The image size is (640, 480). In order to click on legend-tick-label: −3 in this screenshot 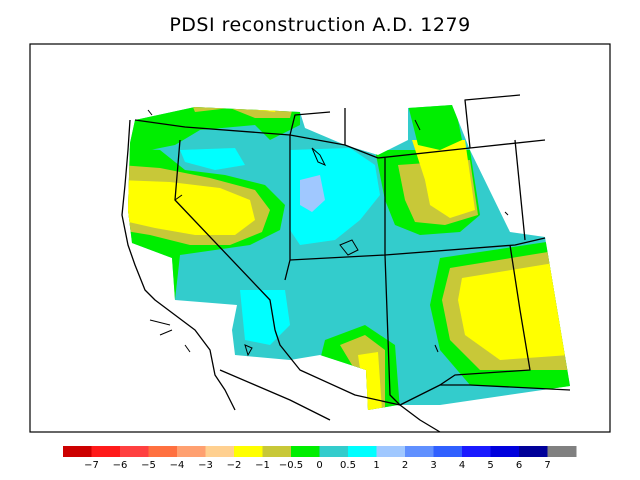, I will do `click(205, 465)`.